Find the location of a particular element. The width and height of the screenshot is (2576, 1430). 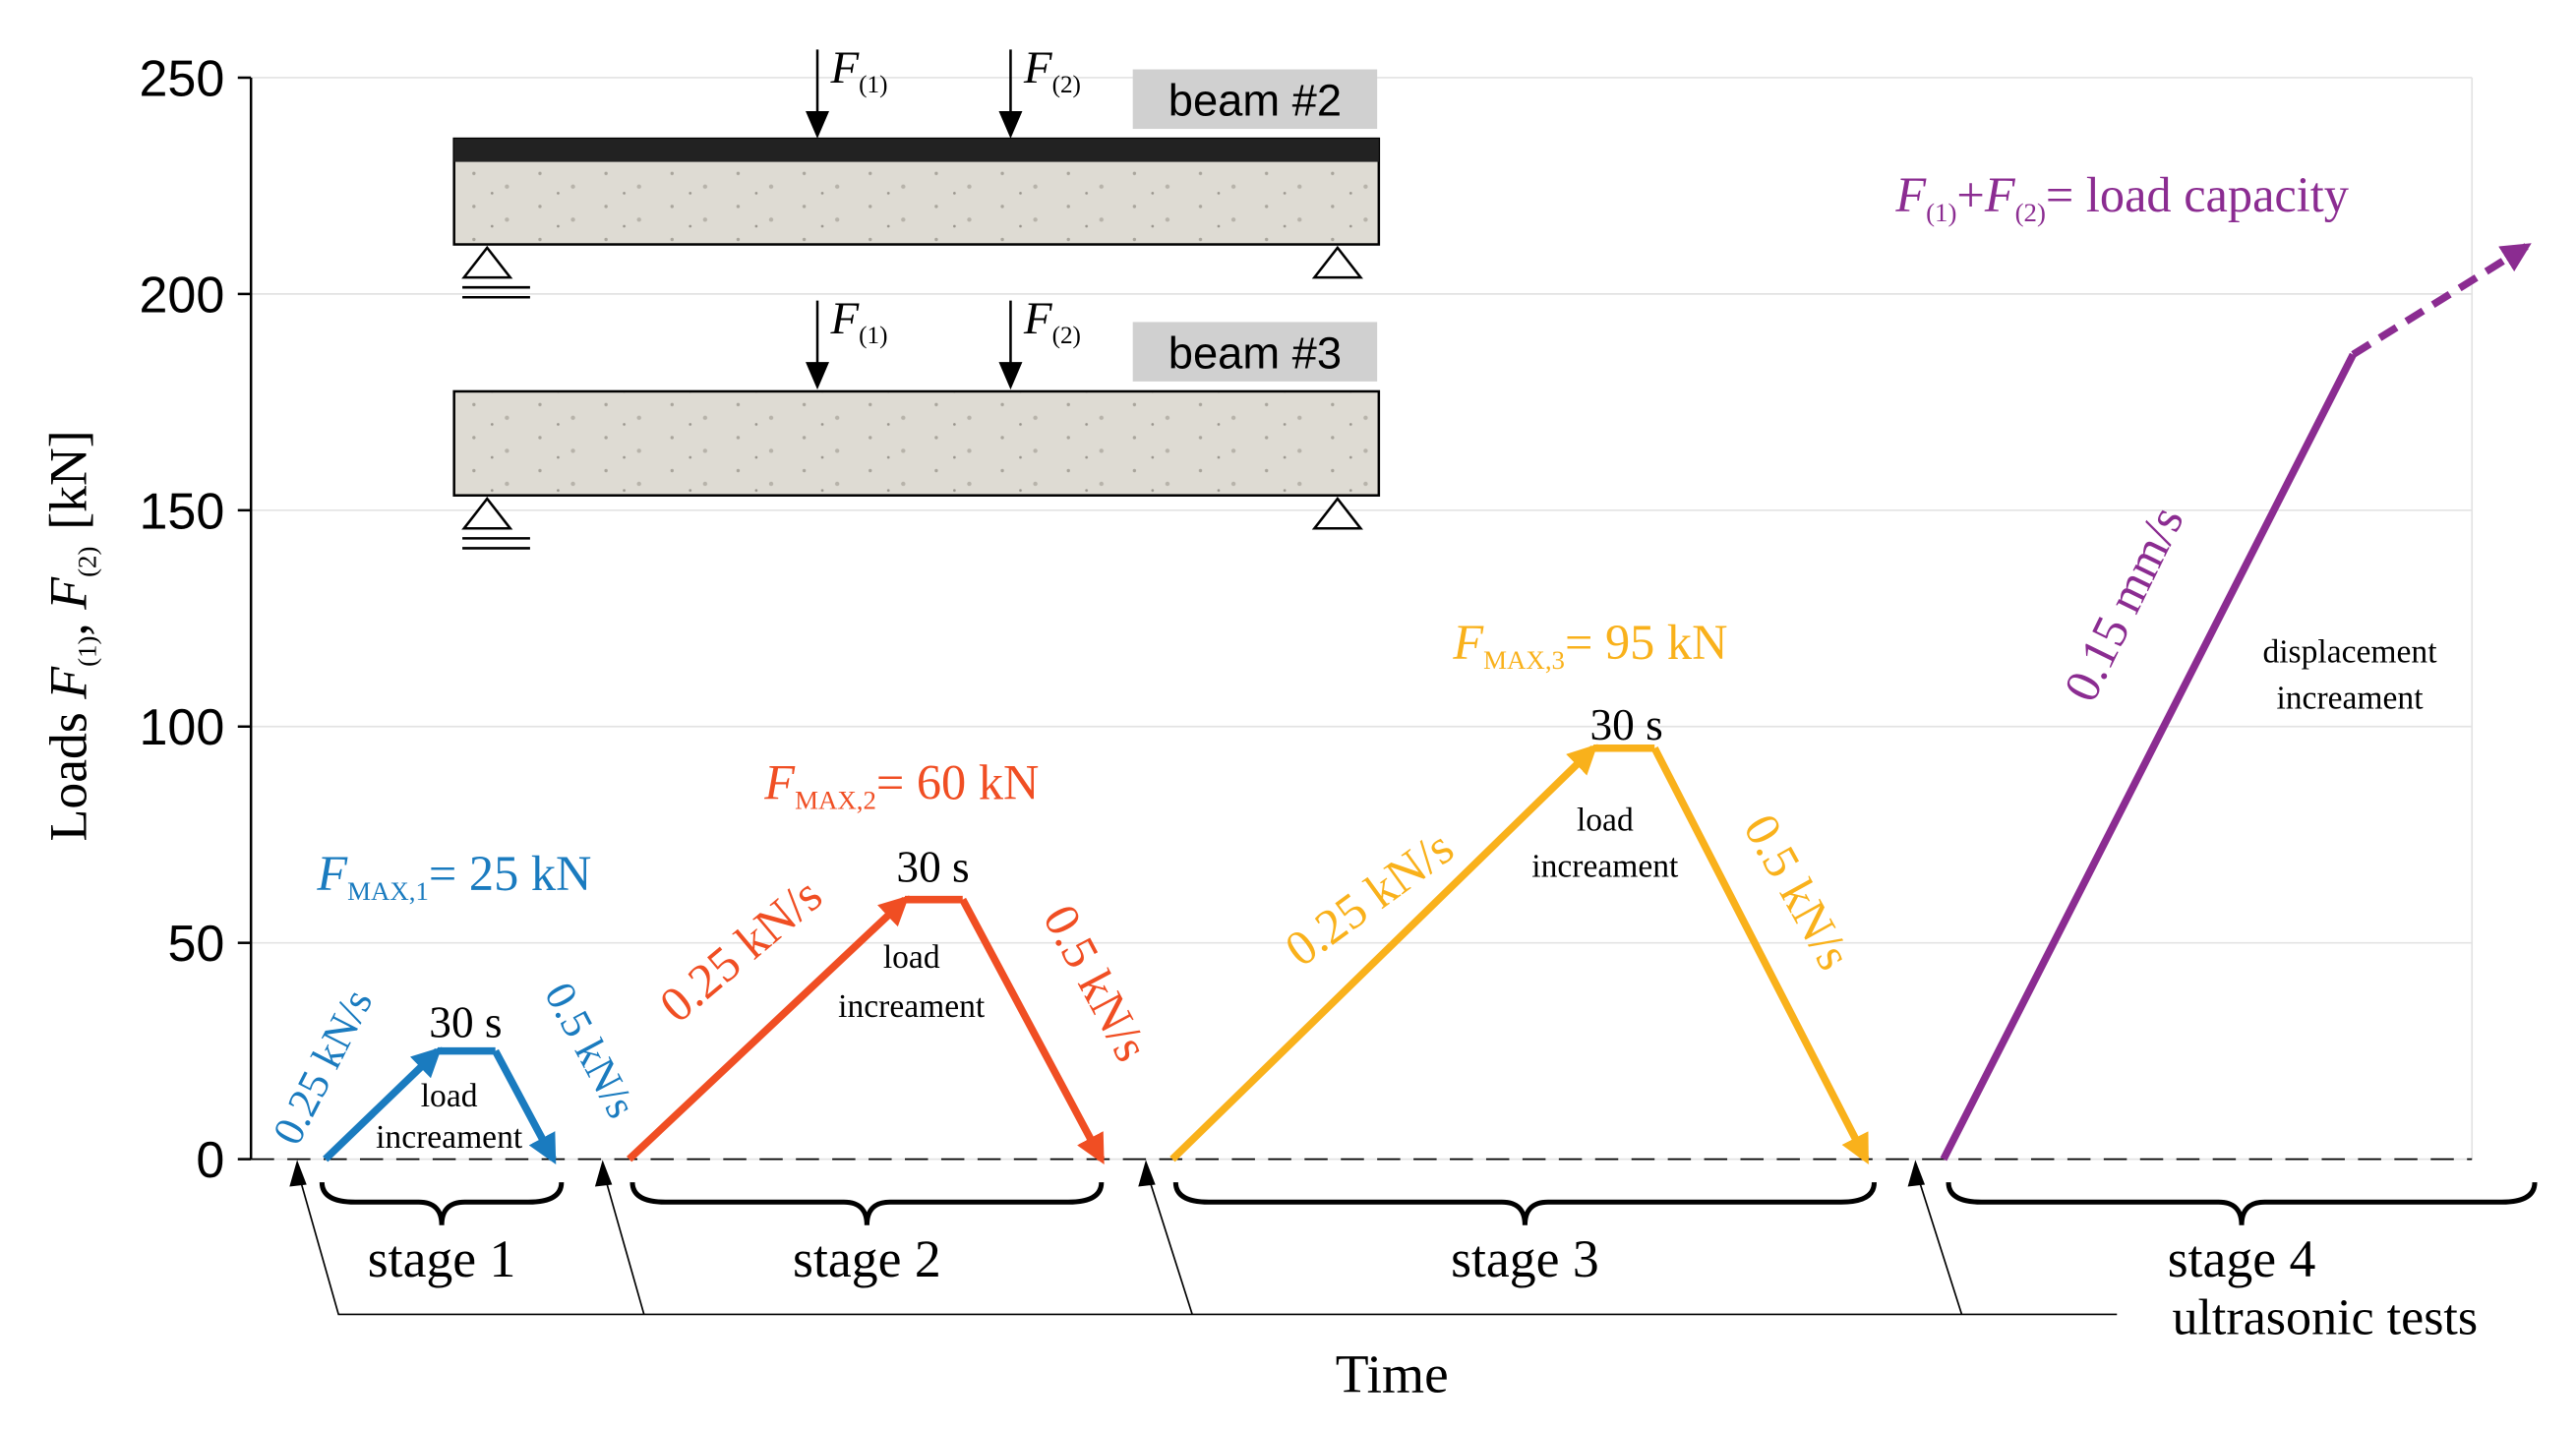

y-tick-label: 50 is located at coordinates (195, 944).